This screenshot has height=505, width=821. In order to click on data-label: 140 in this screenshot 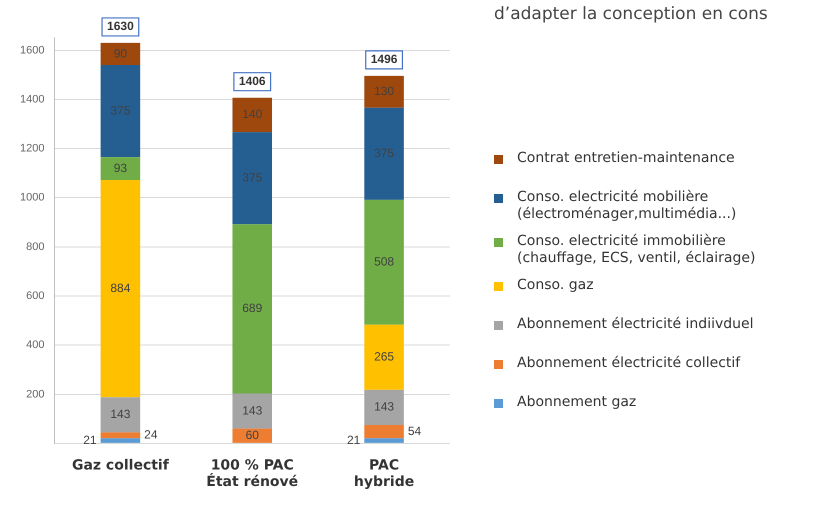, I will do `click(252, 114)`.